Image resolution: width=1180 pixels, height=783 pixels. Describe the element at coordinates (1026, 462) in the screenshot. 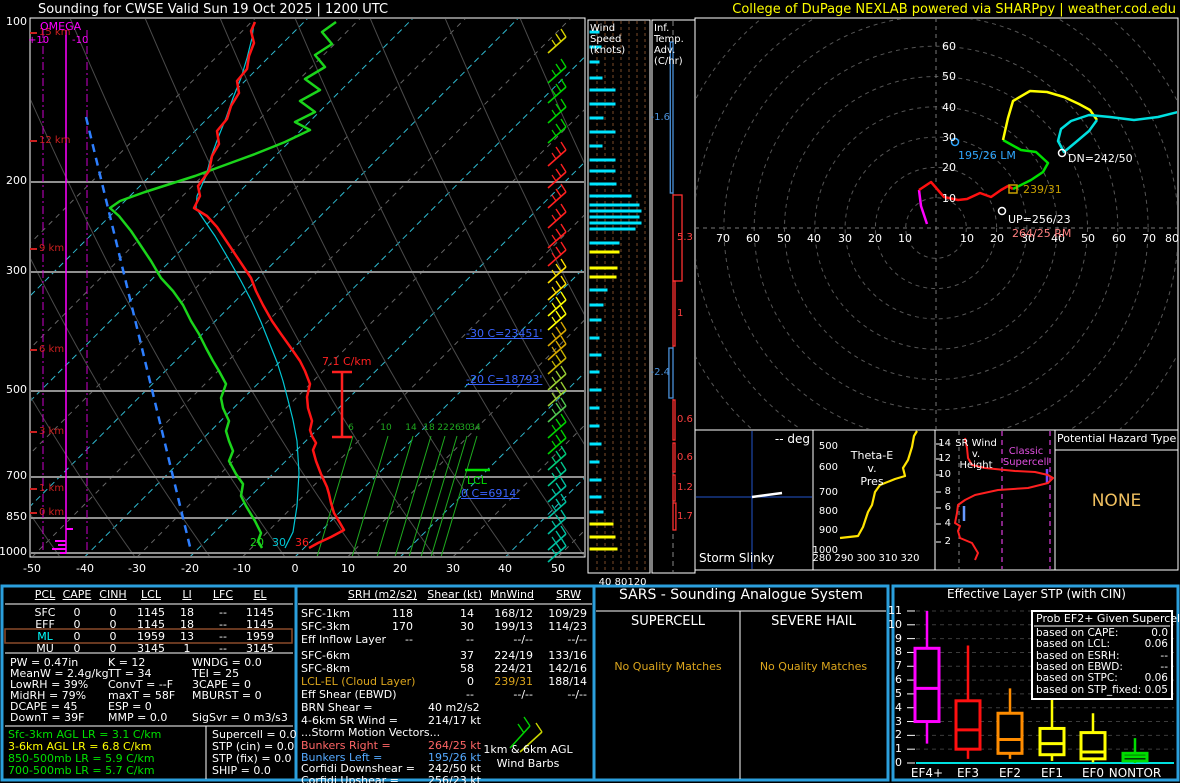

I see `srwind-classic-label: Supercell` at that location.